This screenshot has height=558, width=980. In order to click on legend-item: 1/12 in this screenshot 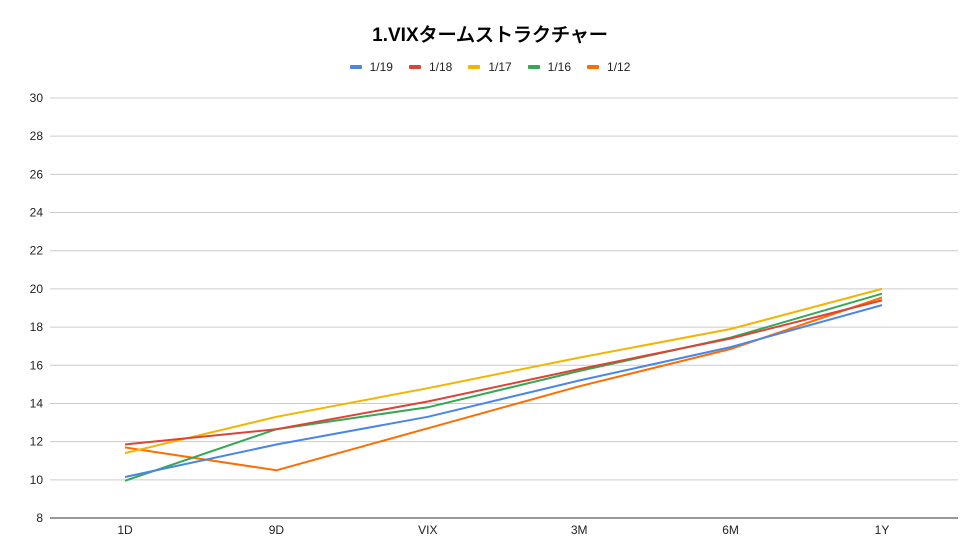, I will do `click(608, 67)`.